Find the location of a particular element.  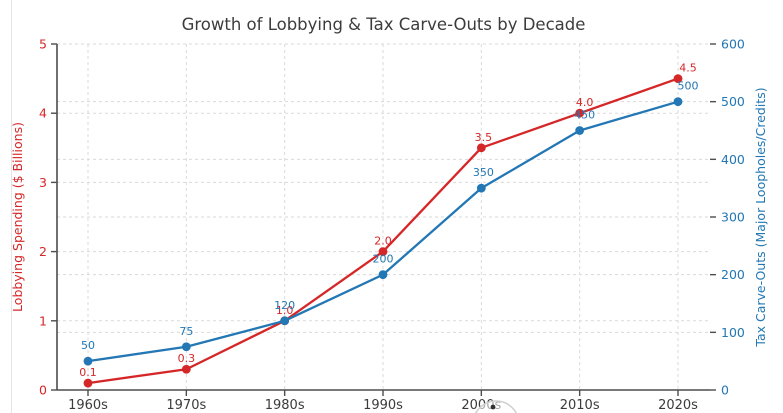

data-point-label: 500 is located at coordinates (688, 86).